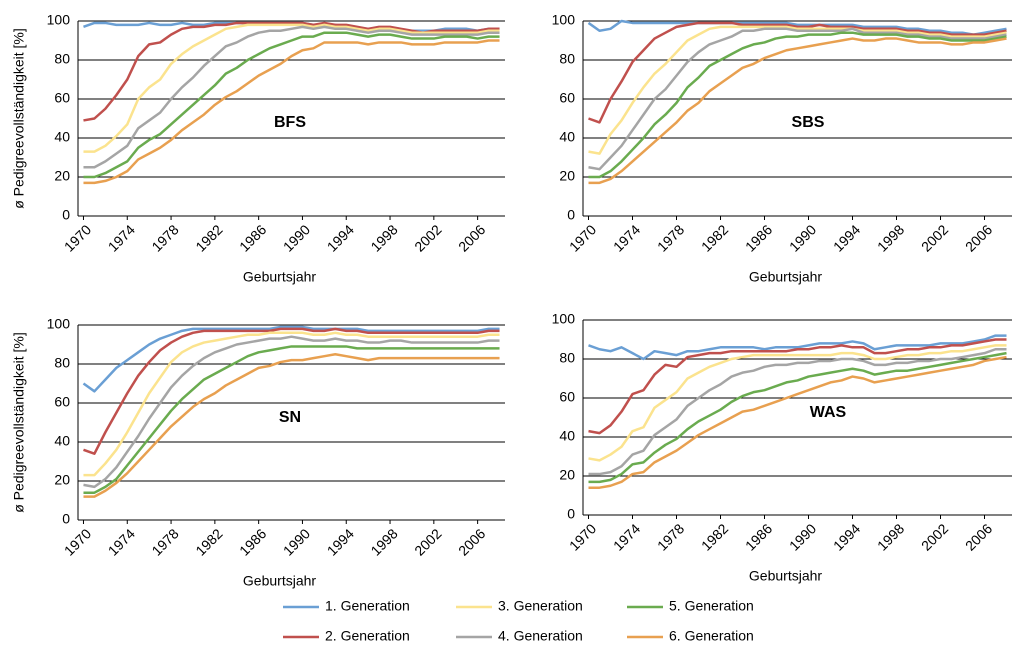 This screenshot has width=1014, height=648. I want to click on legend-label: 1. Generation, so click(367, 606).